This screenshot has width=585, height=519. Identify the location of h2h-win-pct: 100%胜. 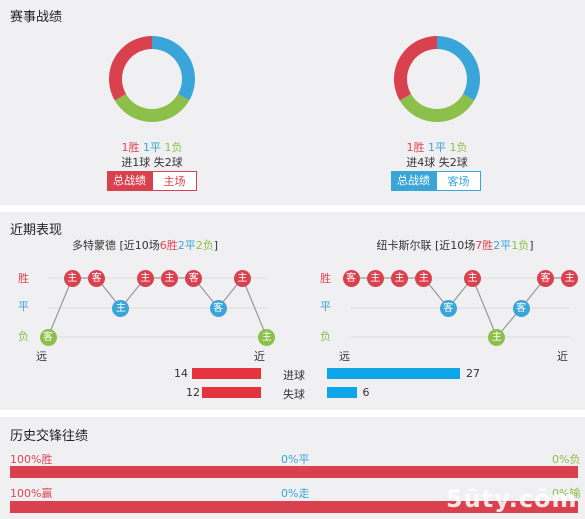
(31, 459).